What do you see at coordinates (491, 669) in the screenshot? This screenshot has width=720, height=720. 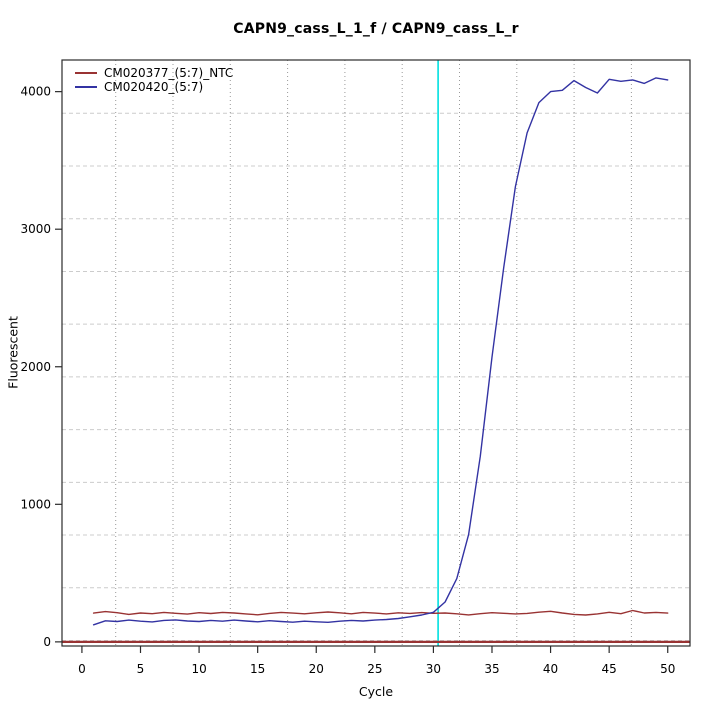 I see `x-tick-label: 35` at bounding box center [491, 669].